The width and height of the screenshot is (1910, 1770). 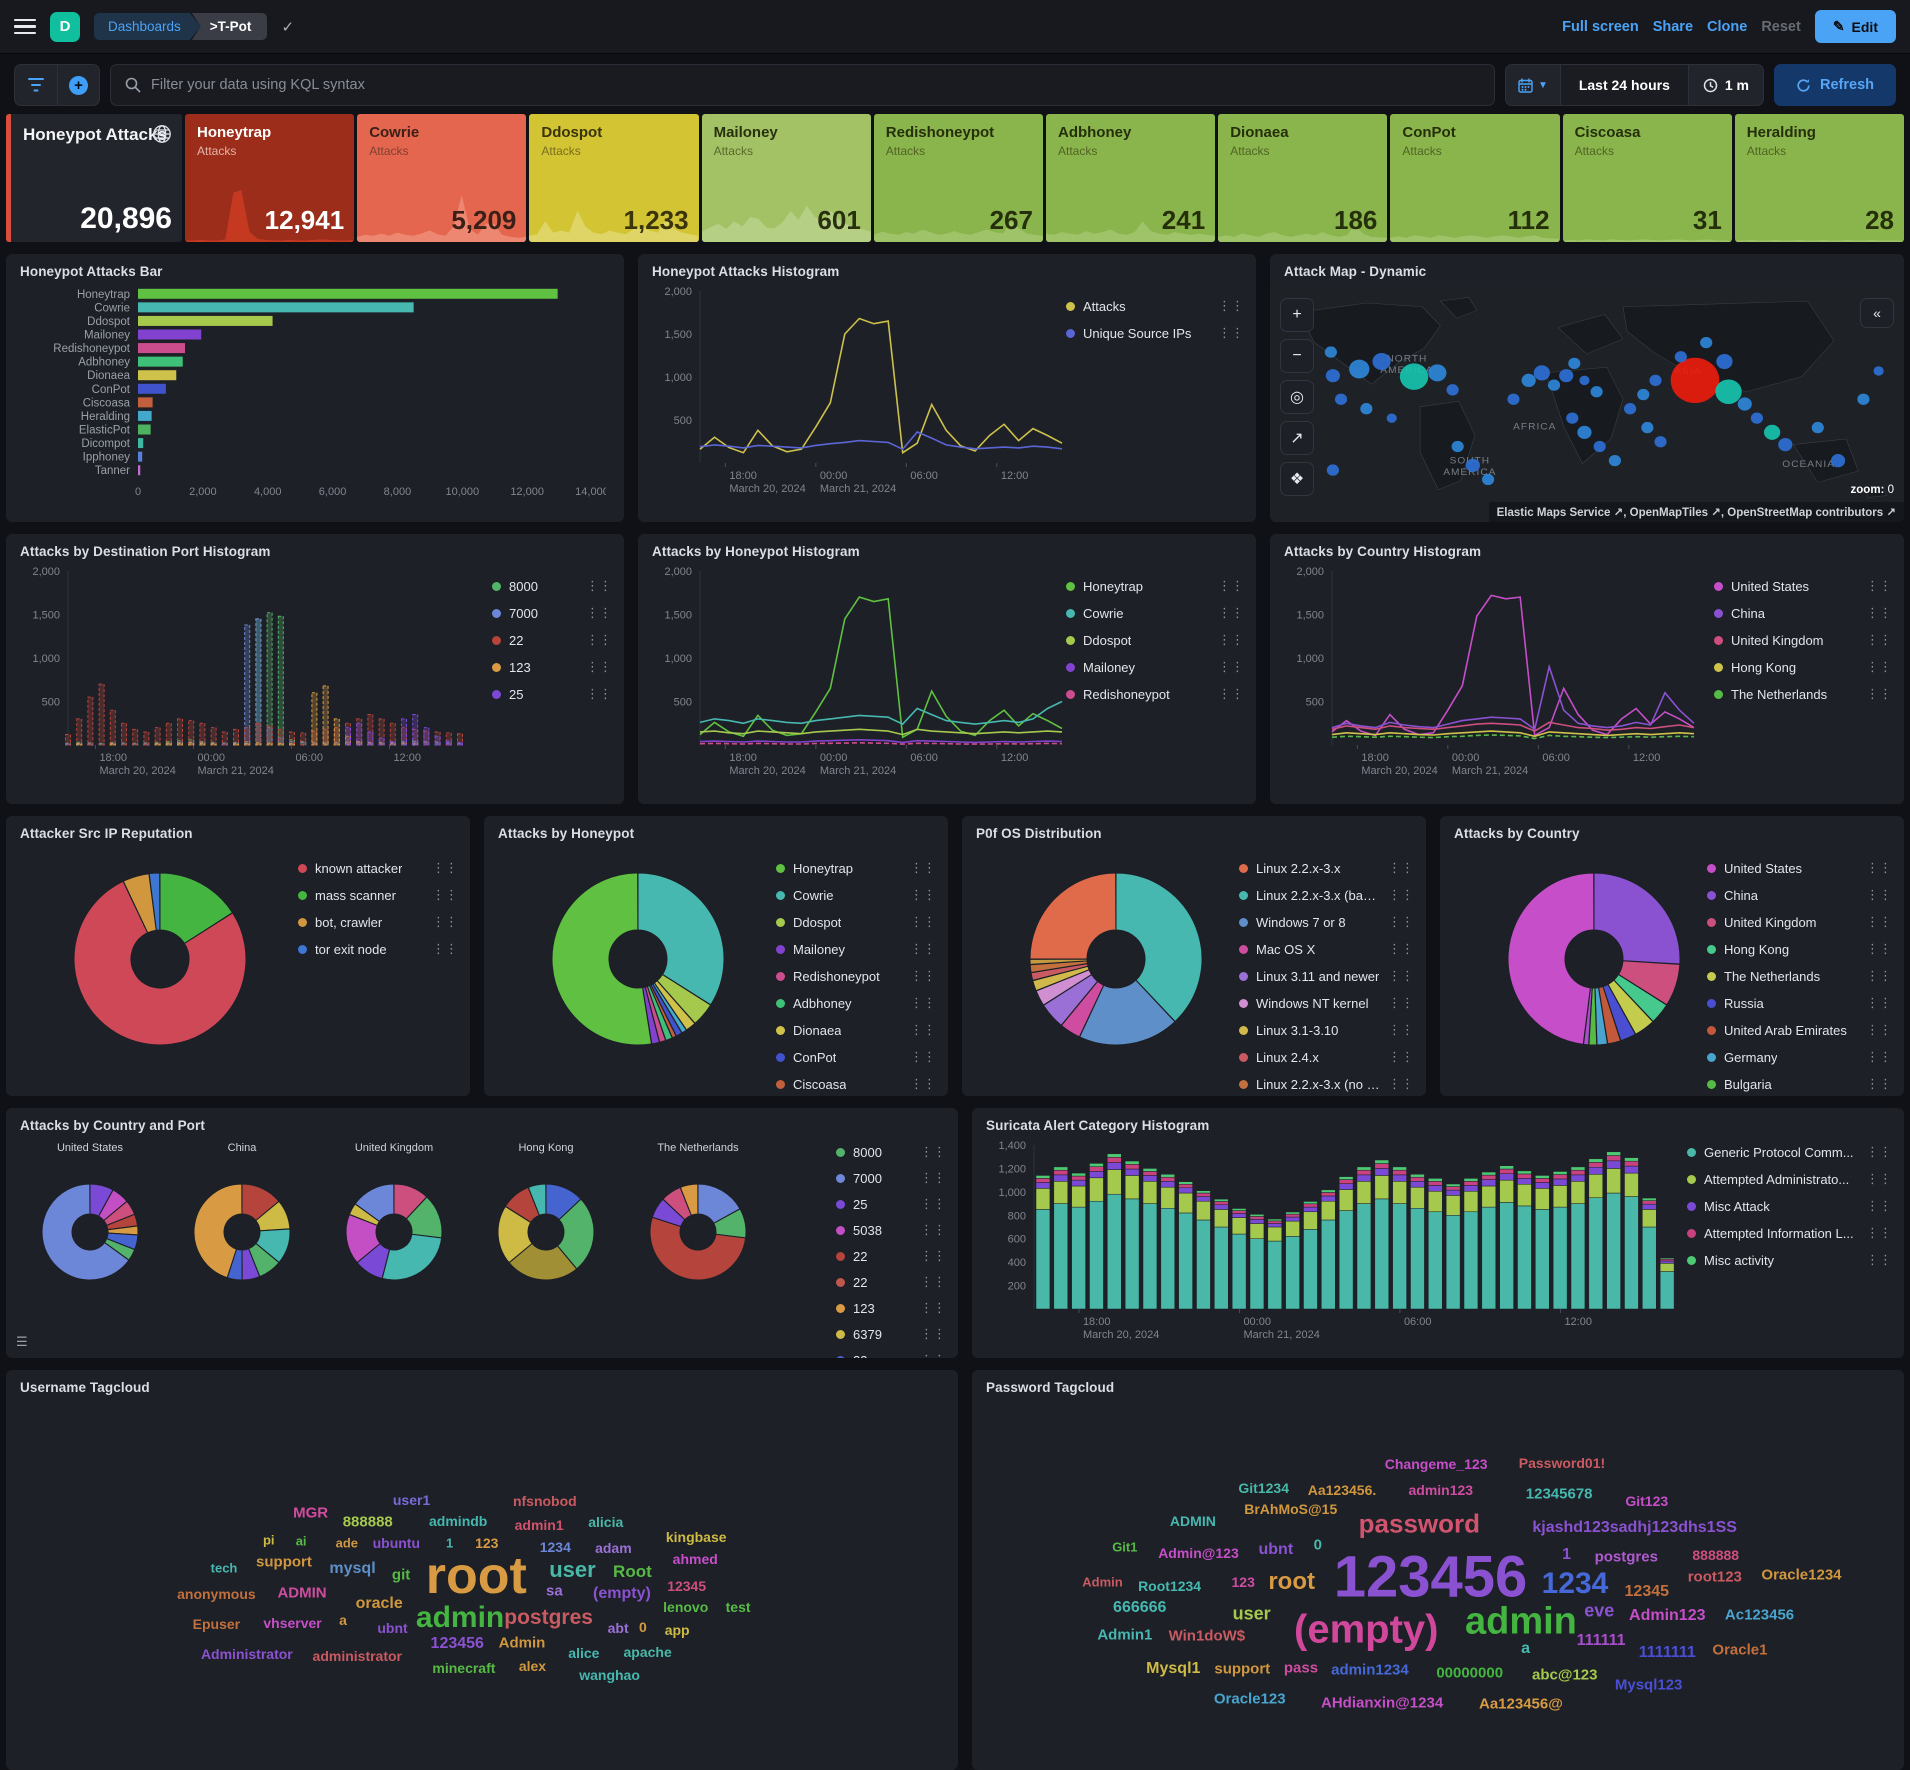 What do you see at coordinates (695, 1559) in the screenshot?
I see `tag-word: ahmed` at bounding box center [695, 1559].